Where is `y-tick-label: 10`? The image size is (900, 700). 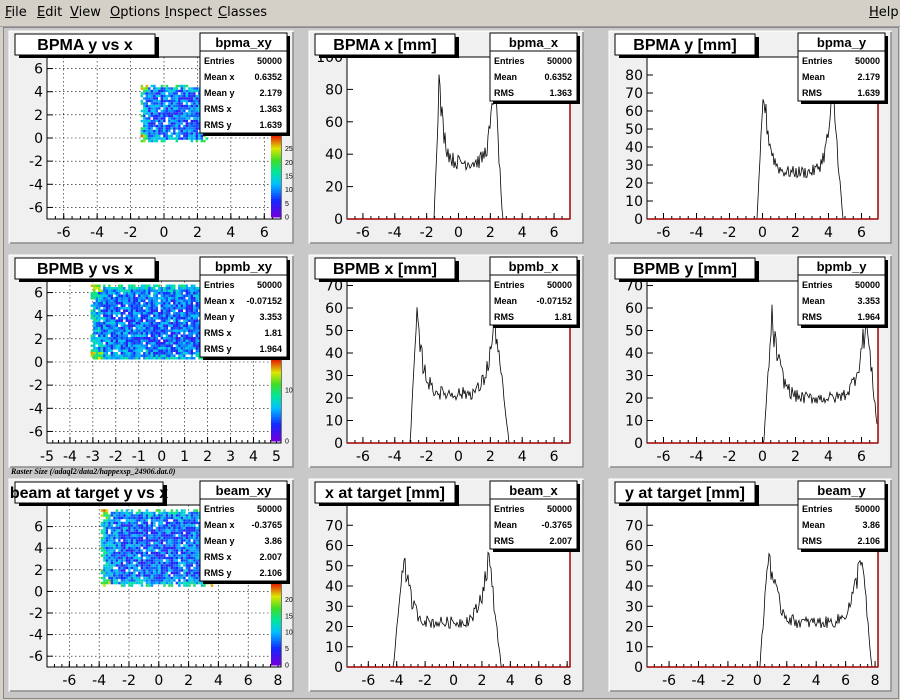 y-tick-label: 10 is located at coordinates (634, 648).